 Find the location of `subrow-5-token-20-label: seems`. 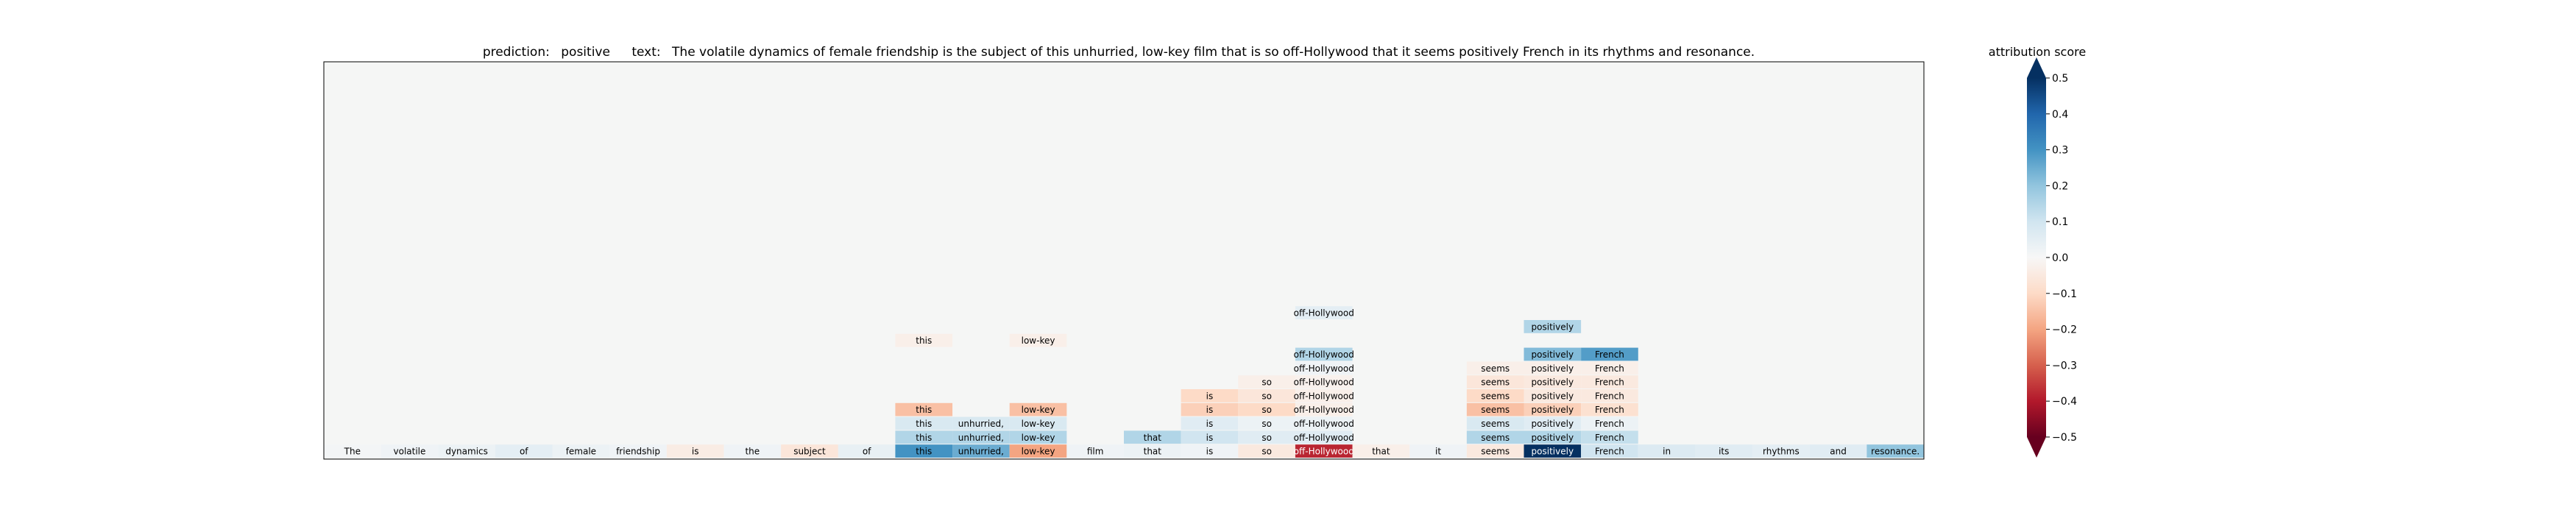

subrow-5-token-20-label: seems is located at coordinates (1495, 383).